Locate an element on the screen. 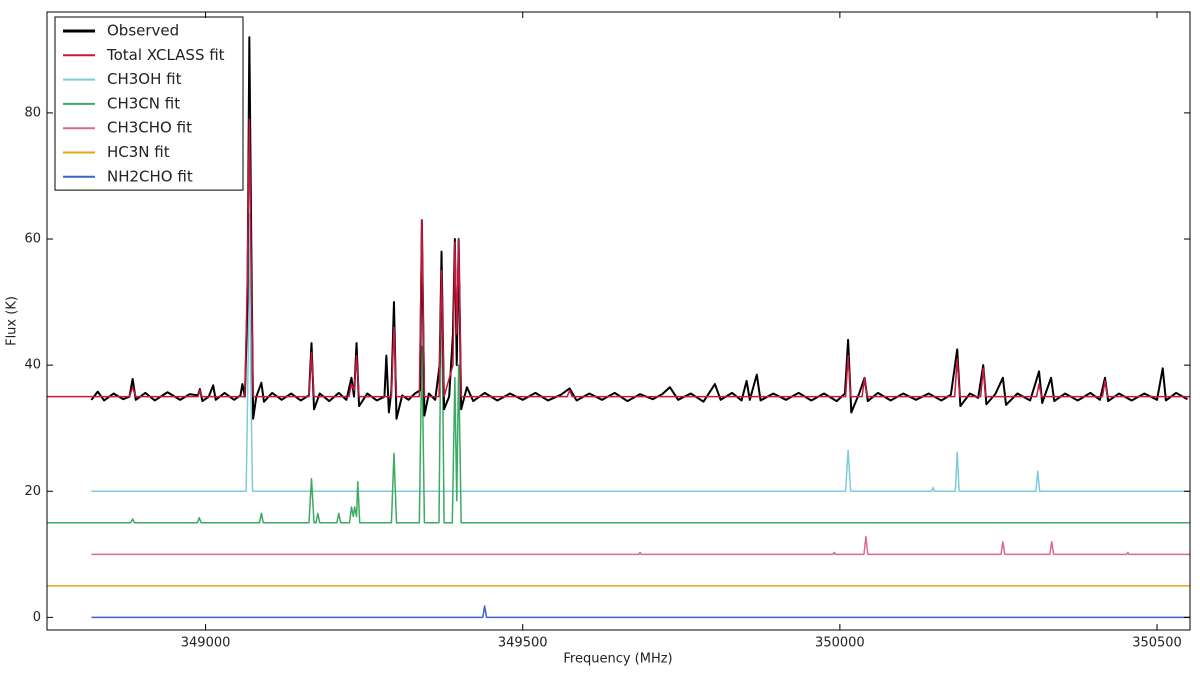 The width and height of the screenshot is (1200, 673). x-tick-label: 349500 is located at coordinates (523, 643).